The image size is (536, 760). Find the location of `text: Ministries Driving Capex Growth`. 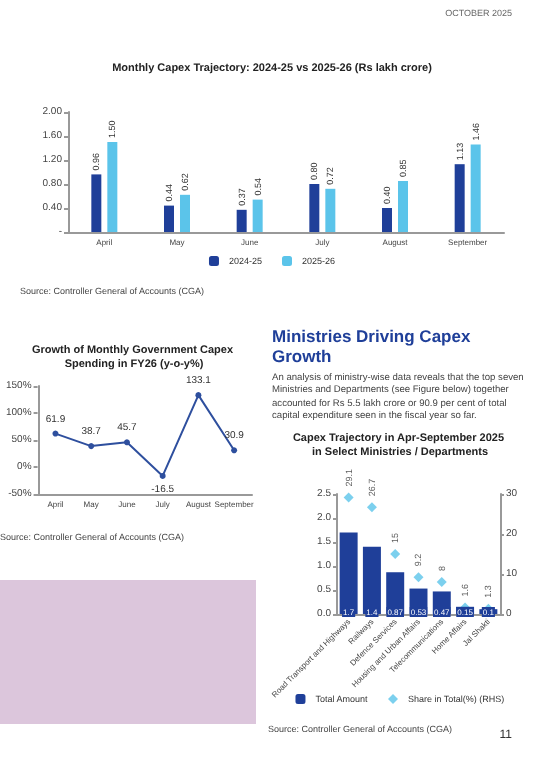

text: Ministries Driving Capex Growth is located at coordinates (372, 346).